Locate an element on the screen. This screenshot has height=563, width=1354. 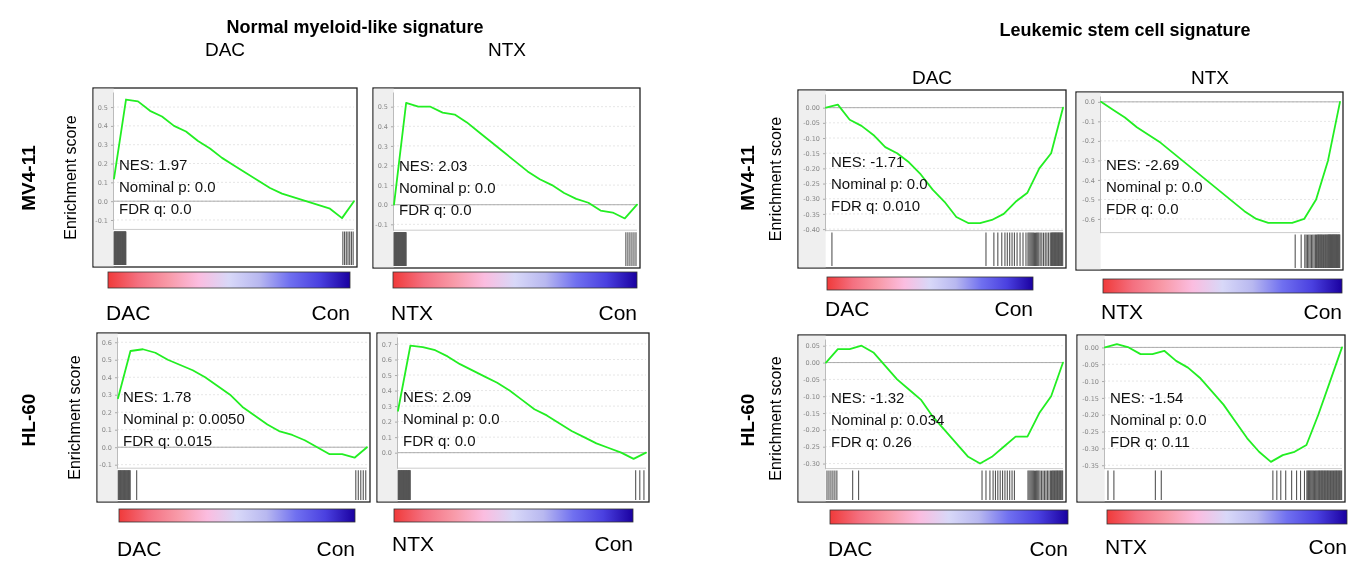
text: Leukemic stem cell signature is located at coordinates (1125, 30).